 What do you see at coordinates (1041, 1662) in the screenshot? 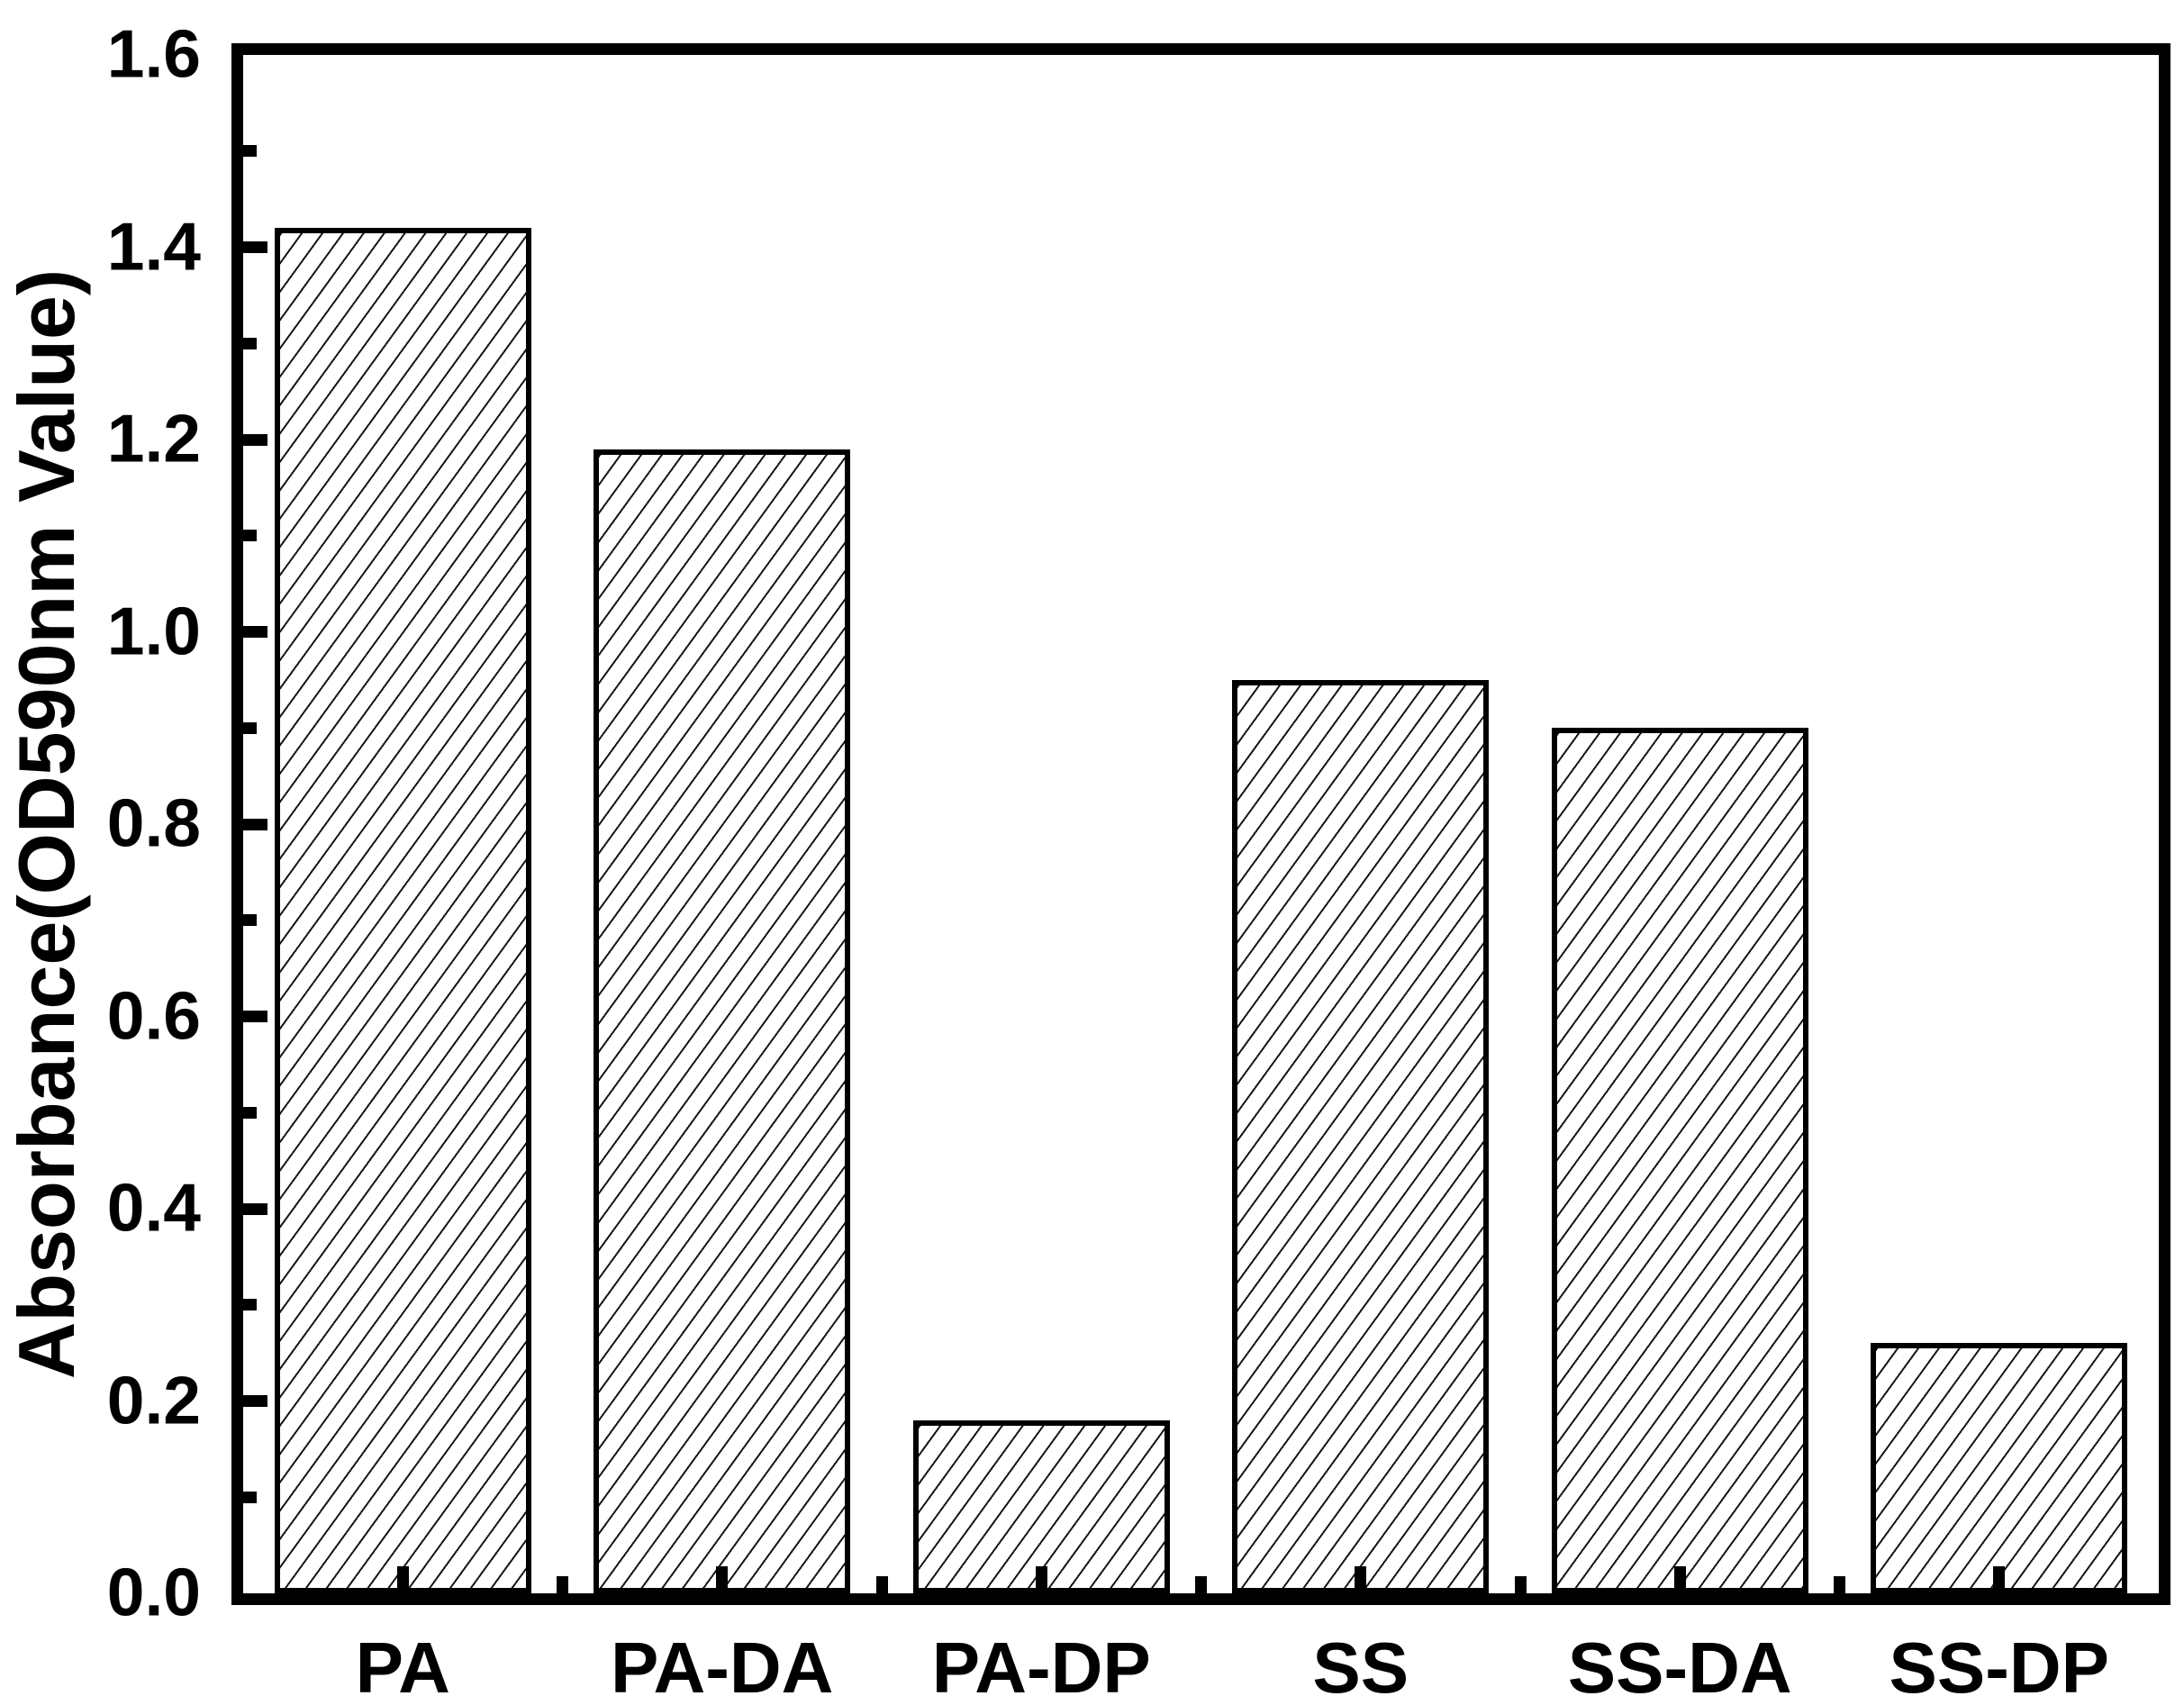
I see `x-category-label: PA-DP` at bounding box center [1041, 1662].